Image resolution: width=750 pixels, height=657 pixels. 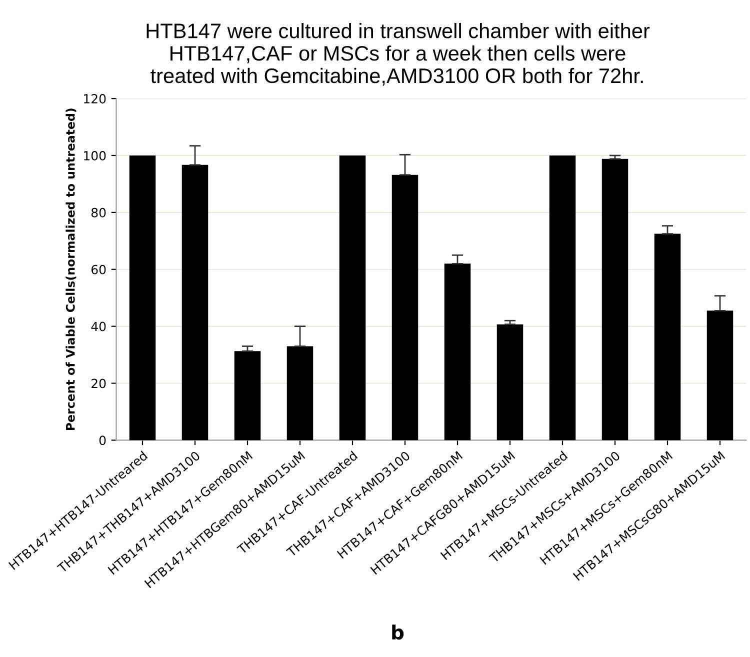 What do you see at coordinates (99, 383) in the screenshot?
I see `y-tick-label: 20` at bounding box center [99, 383].